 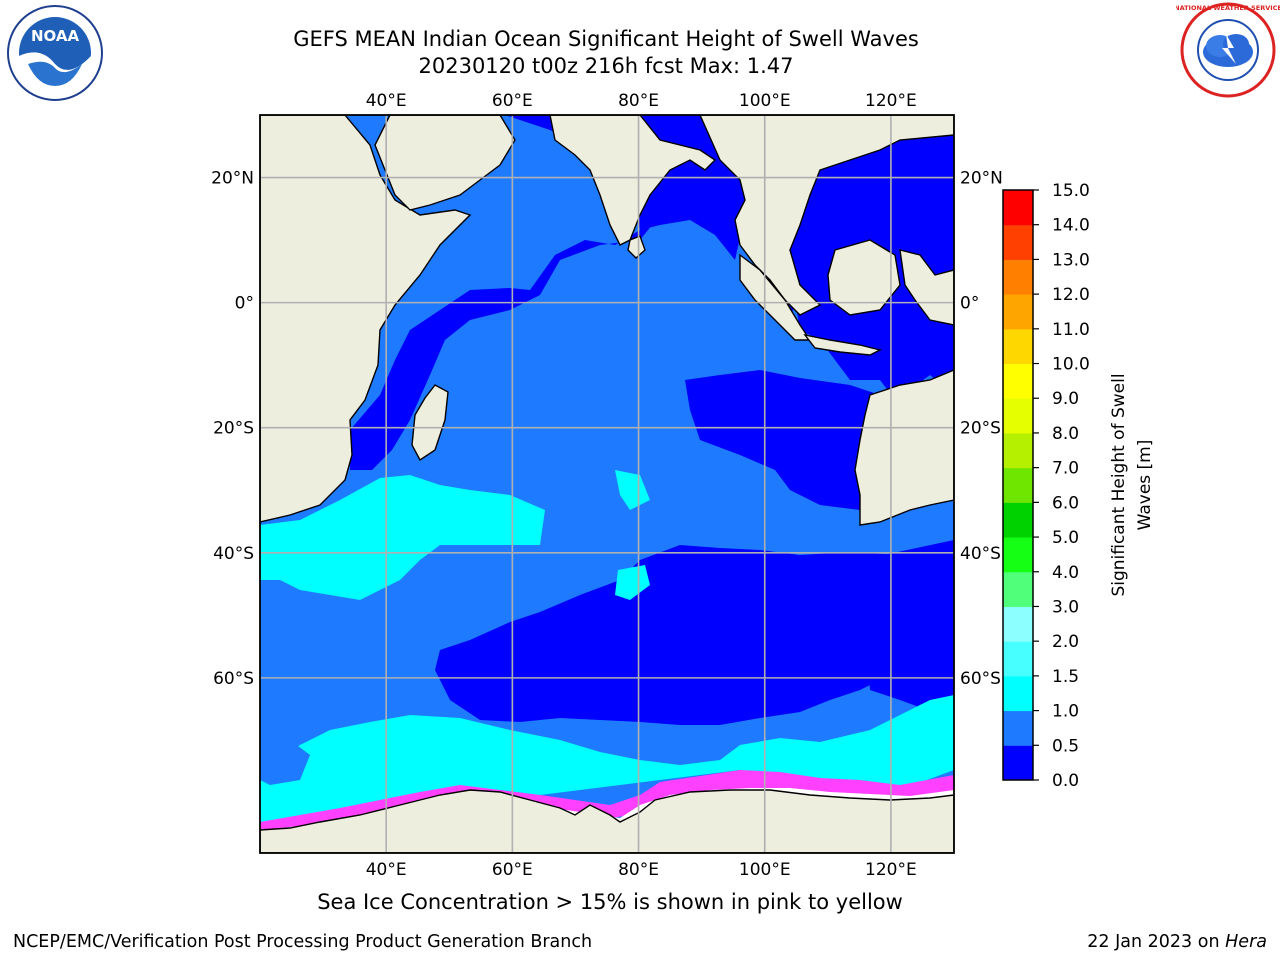 I want to click on swell-region-west-australia, so click(x=790, y=440).